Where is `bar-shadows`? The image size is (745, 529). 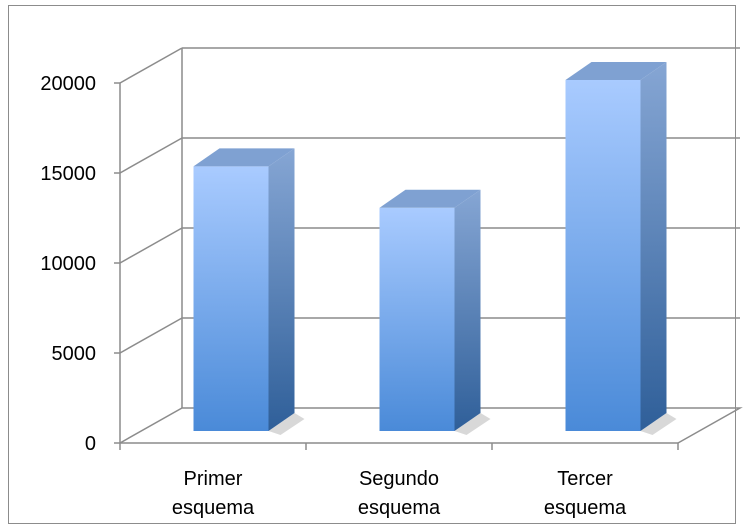
bar-shadows is located at coordinates (472, 424).